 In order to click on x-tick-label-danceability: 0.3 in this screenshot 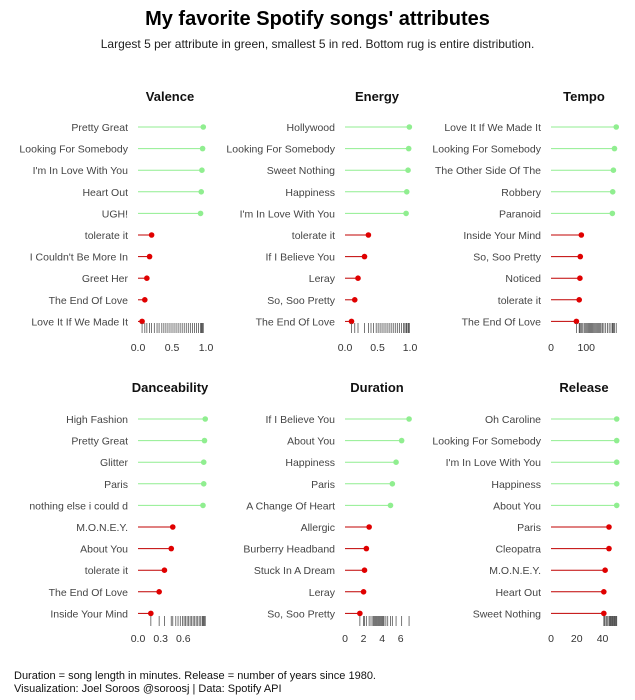, I will do `click(160, 639)`.